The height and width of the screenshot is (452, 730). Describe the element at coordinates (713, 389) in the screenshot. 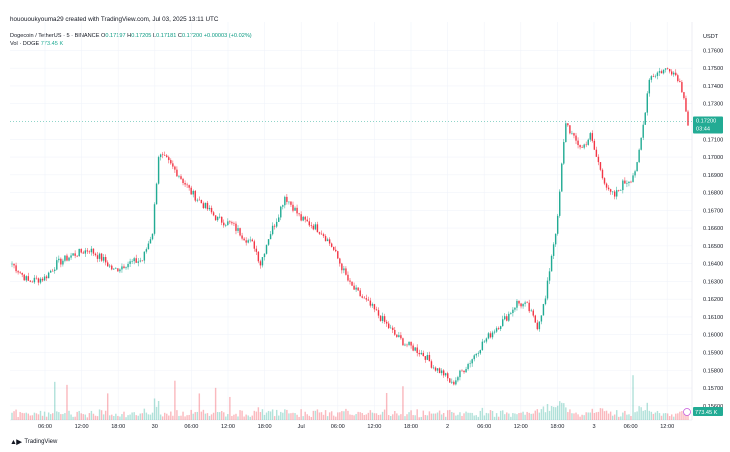

I see `y-tick-label: 0.15700` at that location.